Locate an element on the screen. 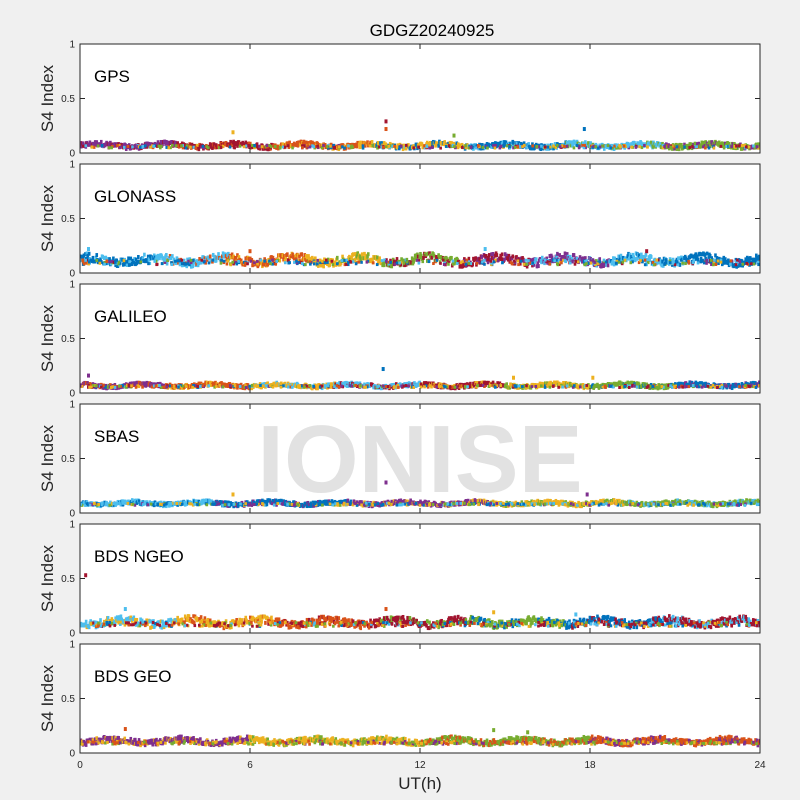 Image resolution: width=800 pixels, height=800 pixels. data-point-spike is located at coordinates (233, 132).